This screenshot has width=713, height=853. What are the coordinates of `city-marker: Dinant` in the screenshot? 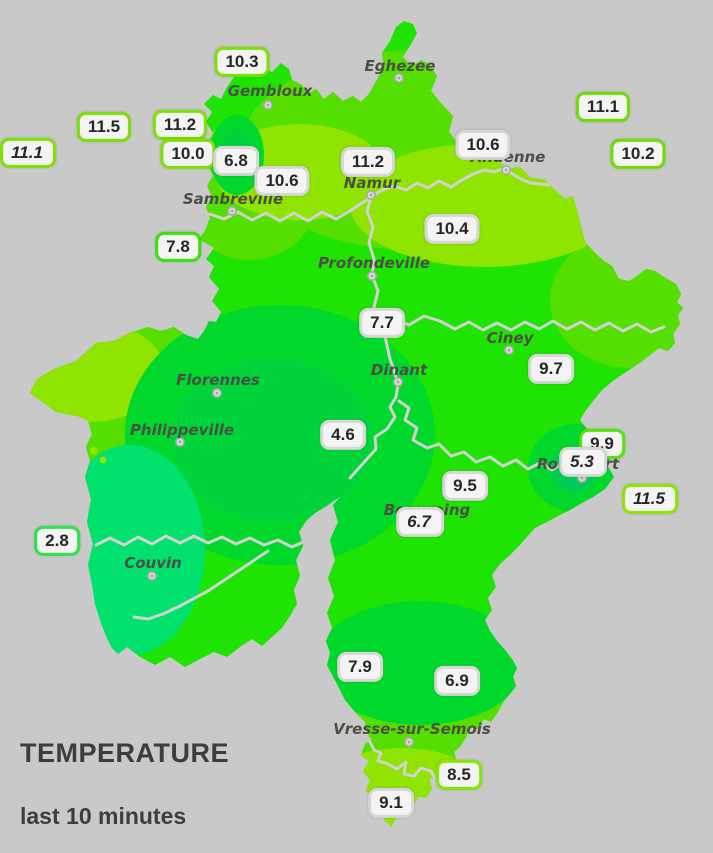 It's located at (399, 374).